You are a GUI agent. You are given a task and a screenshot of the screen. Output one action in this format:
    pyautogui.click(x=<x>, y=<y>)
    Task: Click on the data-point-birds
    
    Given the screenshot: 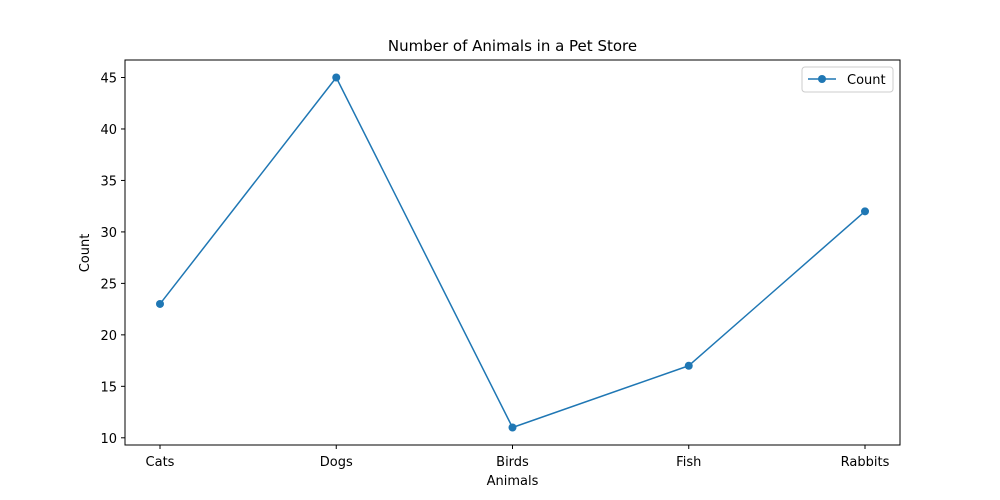 What is the action you would take?
    pyautogui.click(x=512, y=427)
    